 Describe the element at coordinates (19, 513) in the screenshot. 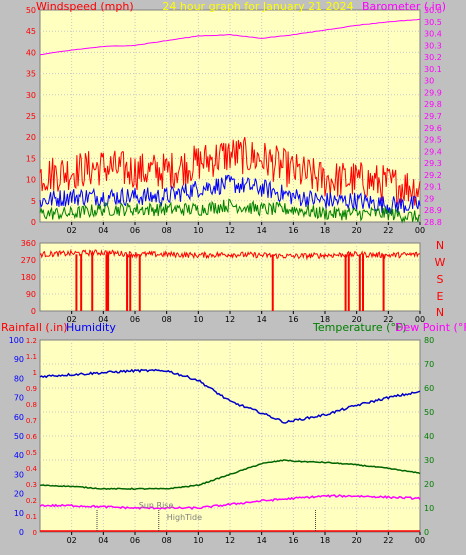

I see `humidity-axis-label-10: 10` at that location.